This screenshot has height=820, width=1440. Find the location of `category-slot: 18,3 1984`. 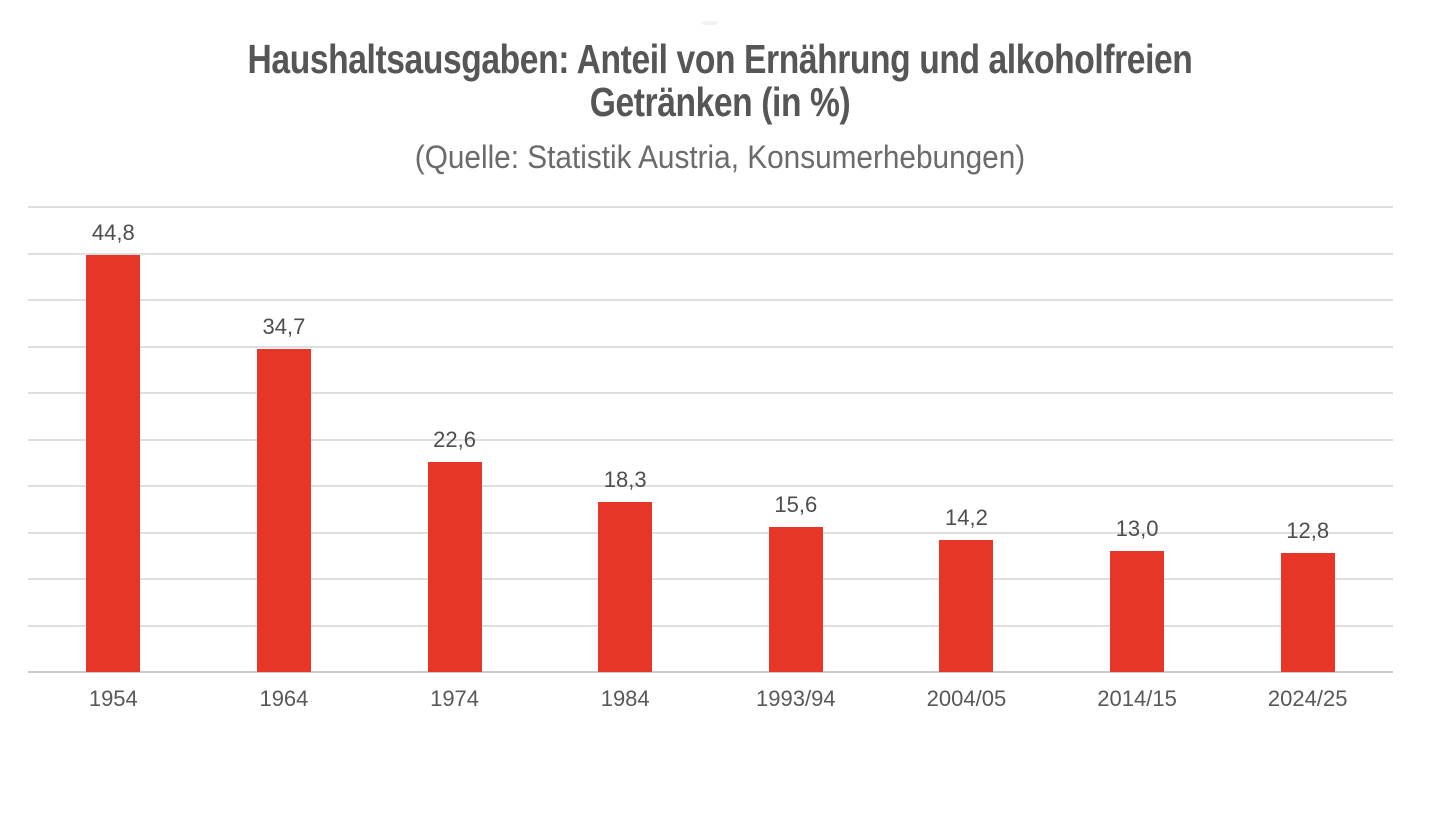

category-slot: 18,3 1984 is located at coordinates (625, 459).